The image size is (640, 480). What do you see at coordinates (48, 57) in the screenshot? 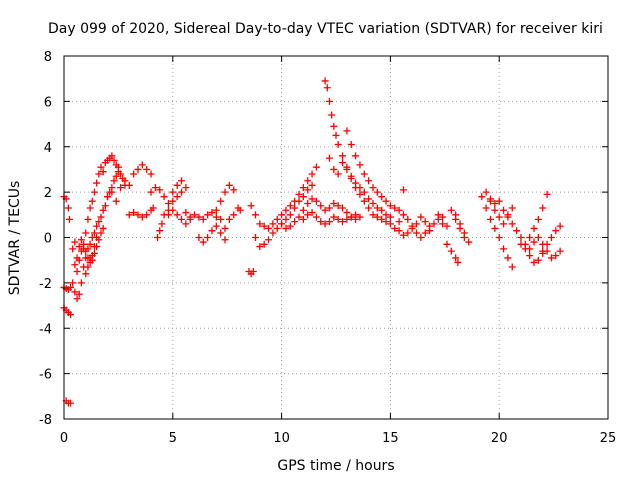
I see `y-tick-label: 8` at bounding box center [48, 57].